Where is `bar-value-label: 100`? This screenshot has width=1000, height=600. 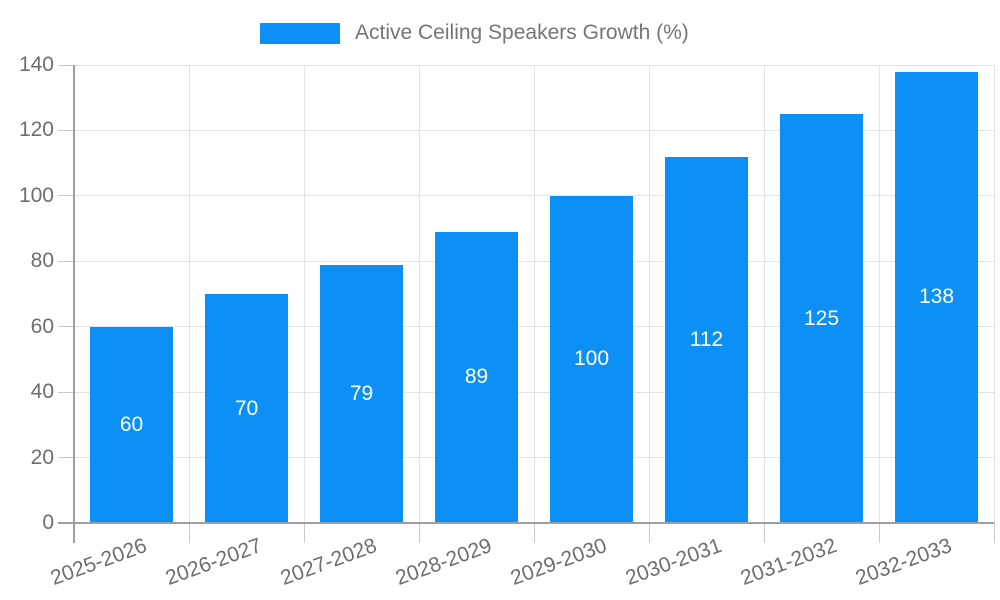 bar-value-label: 100 is located at coordinates (591, 359).